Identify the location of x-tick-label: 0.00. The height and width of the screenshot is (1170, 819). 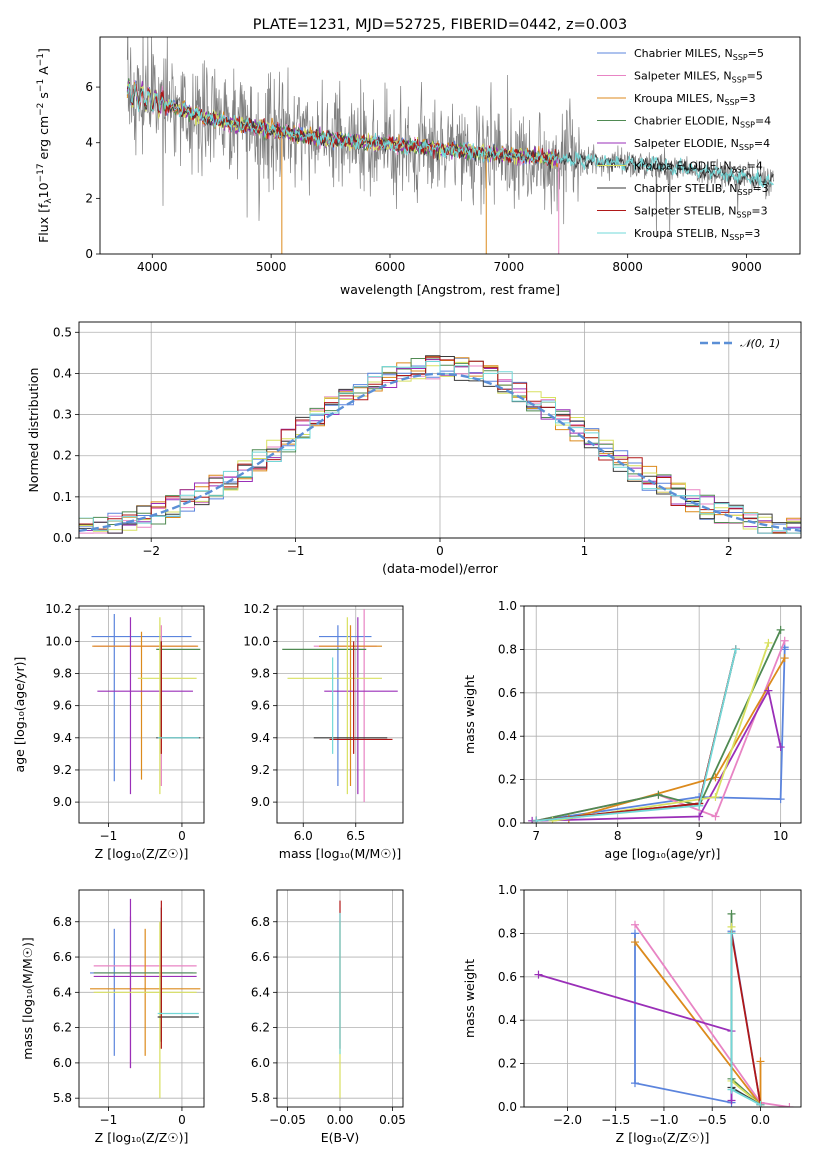
(340, 1120).